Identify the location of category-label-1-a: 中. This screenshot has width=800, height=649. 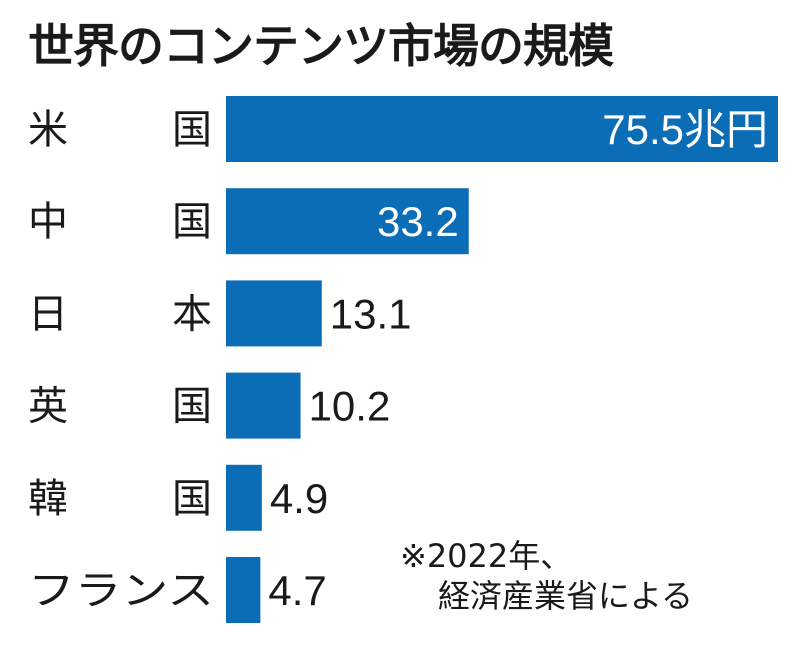
(48, 222).